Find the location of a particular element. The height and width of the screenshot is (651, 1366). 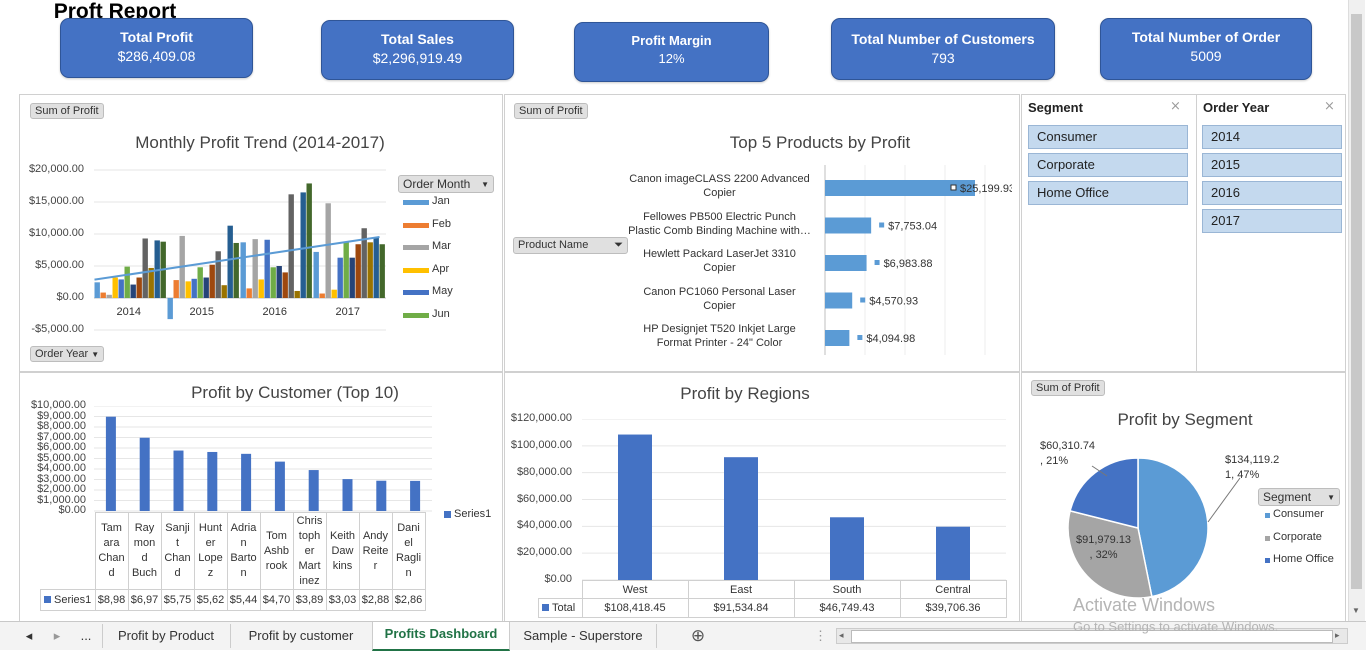

chart-title: Top 5 Products by Profit is located at coordinates (820, 142).